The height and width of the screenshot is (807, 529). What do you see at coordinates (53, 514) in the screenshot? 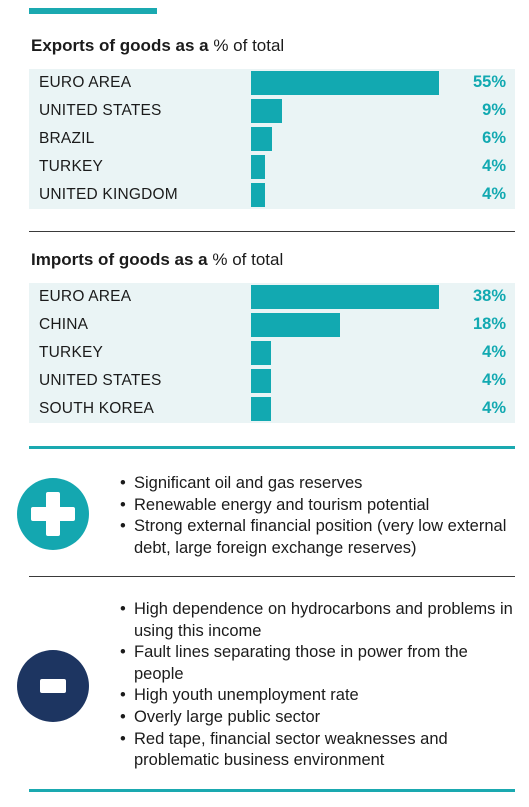
I see `plus-icon` at bounding box center [53, 514].